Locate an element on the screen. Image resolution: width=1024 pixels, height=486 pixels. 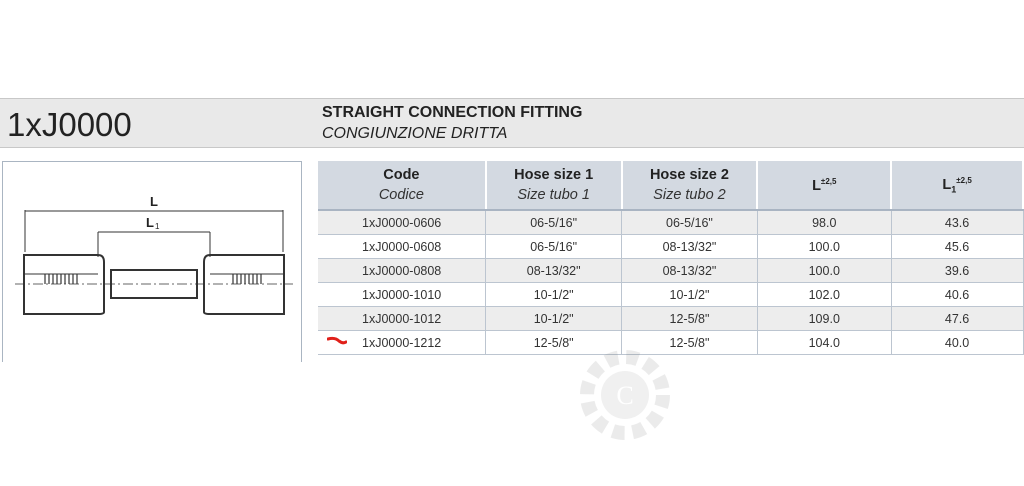
table-row: 1xJ0000-1012 10-1/2" 12-5/8" 109.0 47.6 is located at coordinates (671, 318).